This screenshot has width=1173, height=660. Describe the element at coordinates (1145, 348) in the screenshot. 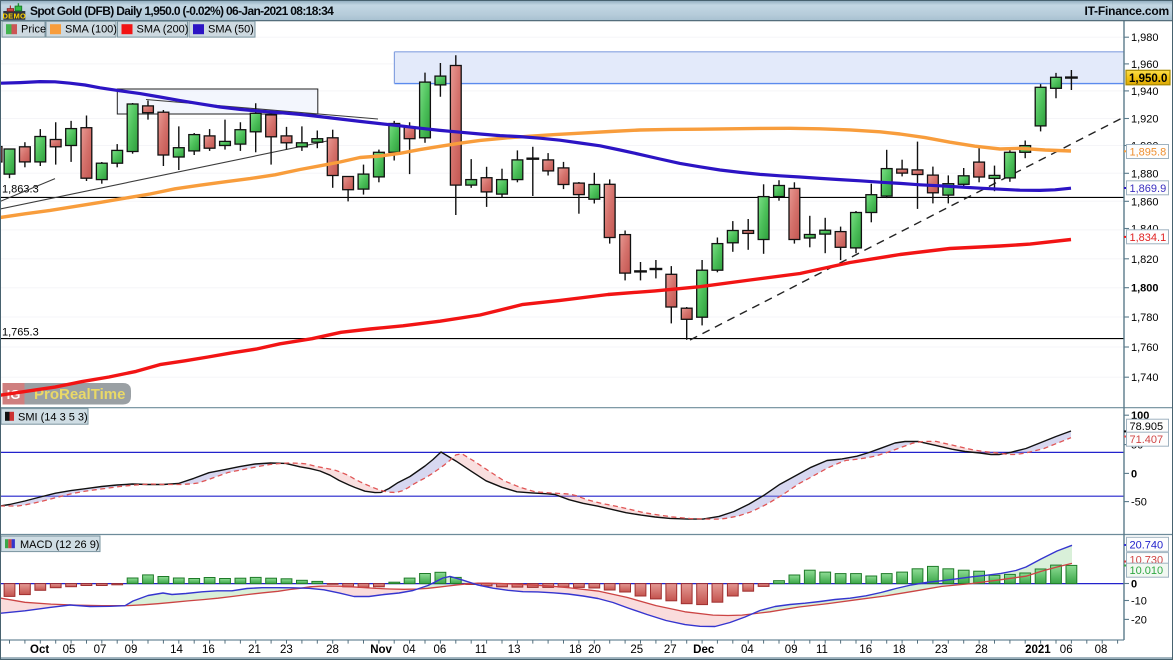

I see `svg-text: 1,760` at that location.